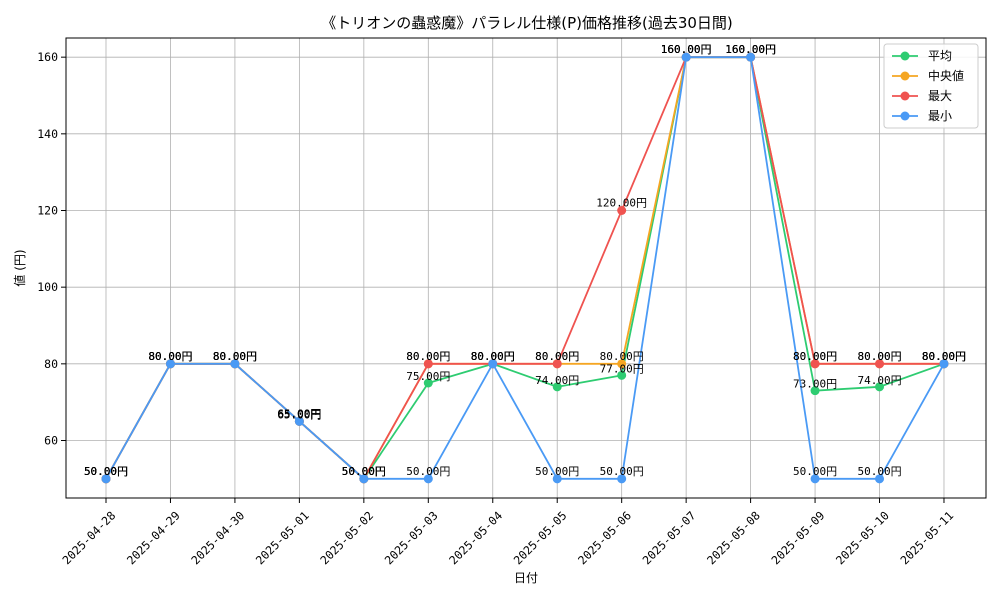 Image resolution: width=1000 pixels, height=600 pixels. Describe the element at coordinates (217, 537) in the screenshot. I see `x-tick-label: 2025-04-30` at that location.